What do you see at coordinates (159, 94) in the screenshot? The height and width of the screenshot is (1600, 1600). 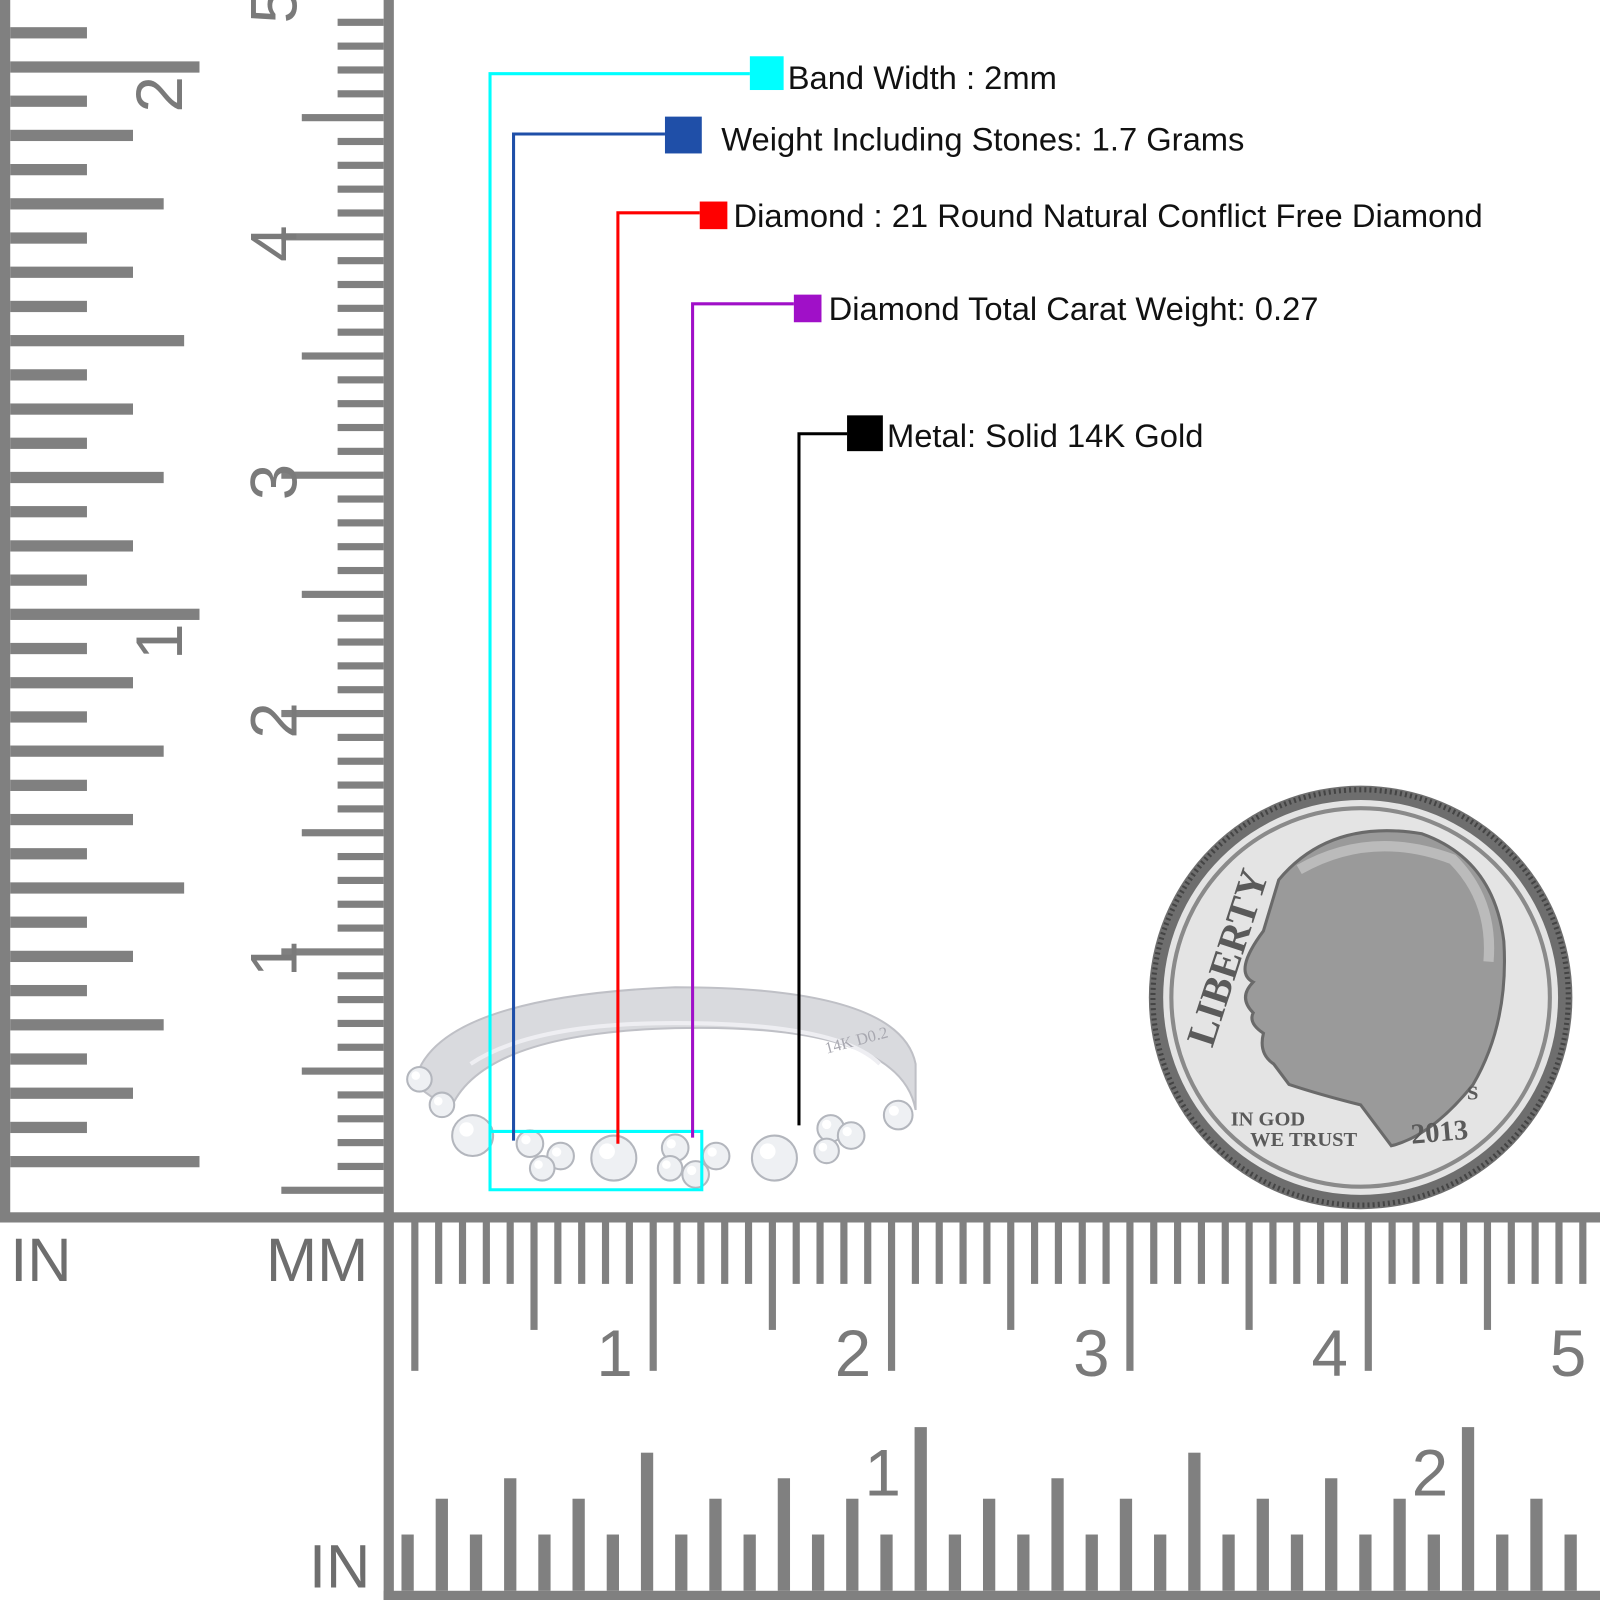 I see `left-inch-number: 2` at bounding box center [159, 94].